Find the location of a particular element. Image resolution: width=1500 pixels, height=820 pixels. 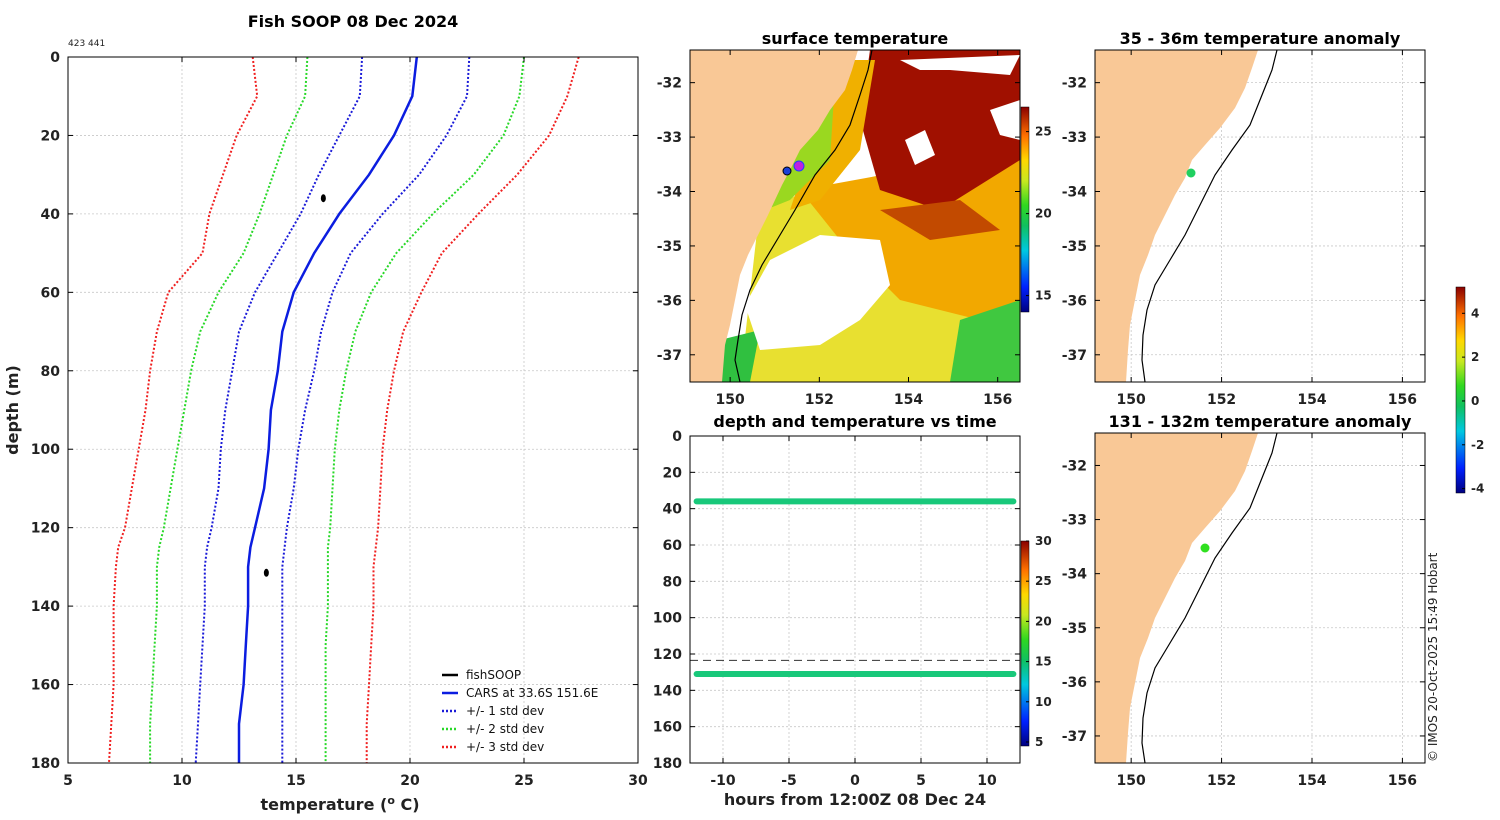

anom-colorbar-tick-label: 0 is located at coordinates (1475, 401).